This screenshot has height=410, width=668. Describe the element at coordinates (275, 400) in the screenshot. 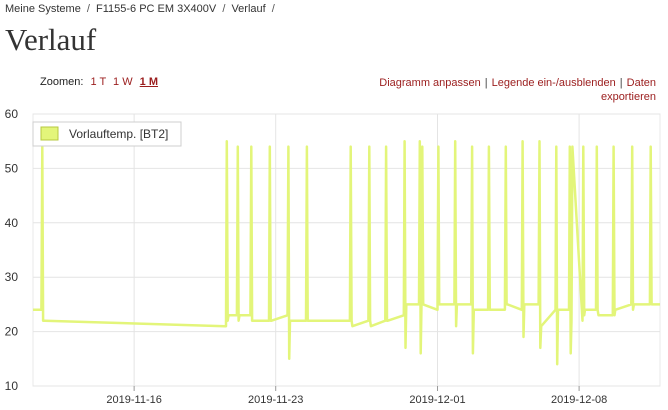

I see `x-tick-label: 2019-11-23` at that location.